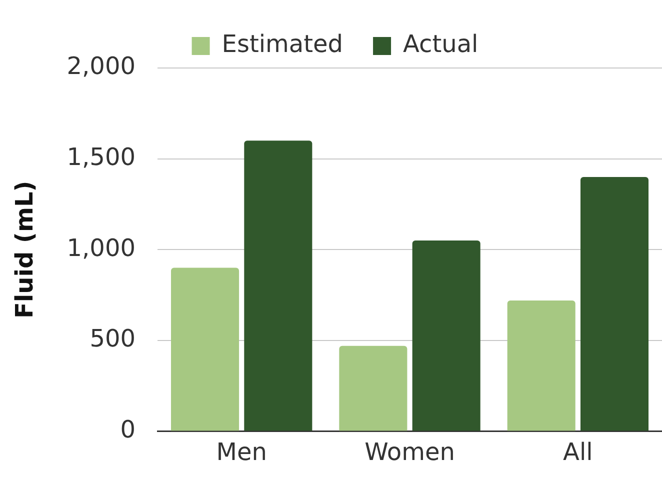 Image resolution: width=662 pixels, height=482 pixels. I want to click on y-axis-title: Fluid (mL), so click(24, 249).